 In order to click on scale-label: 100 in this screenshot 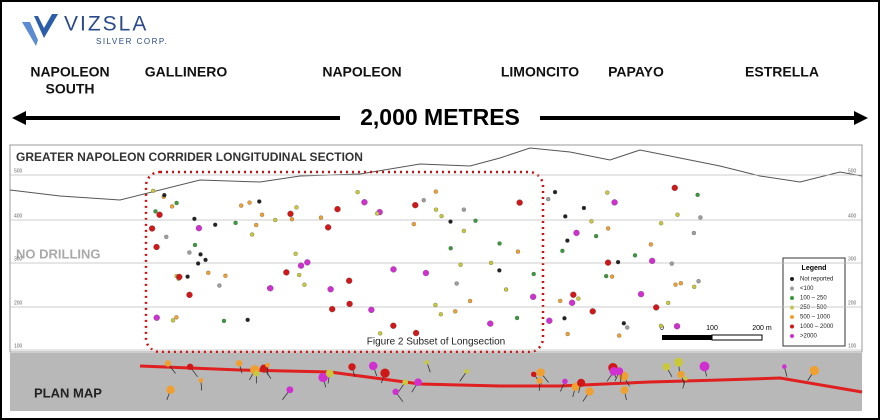, I will do `click(712, 328)`.